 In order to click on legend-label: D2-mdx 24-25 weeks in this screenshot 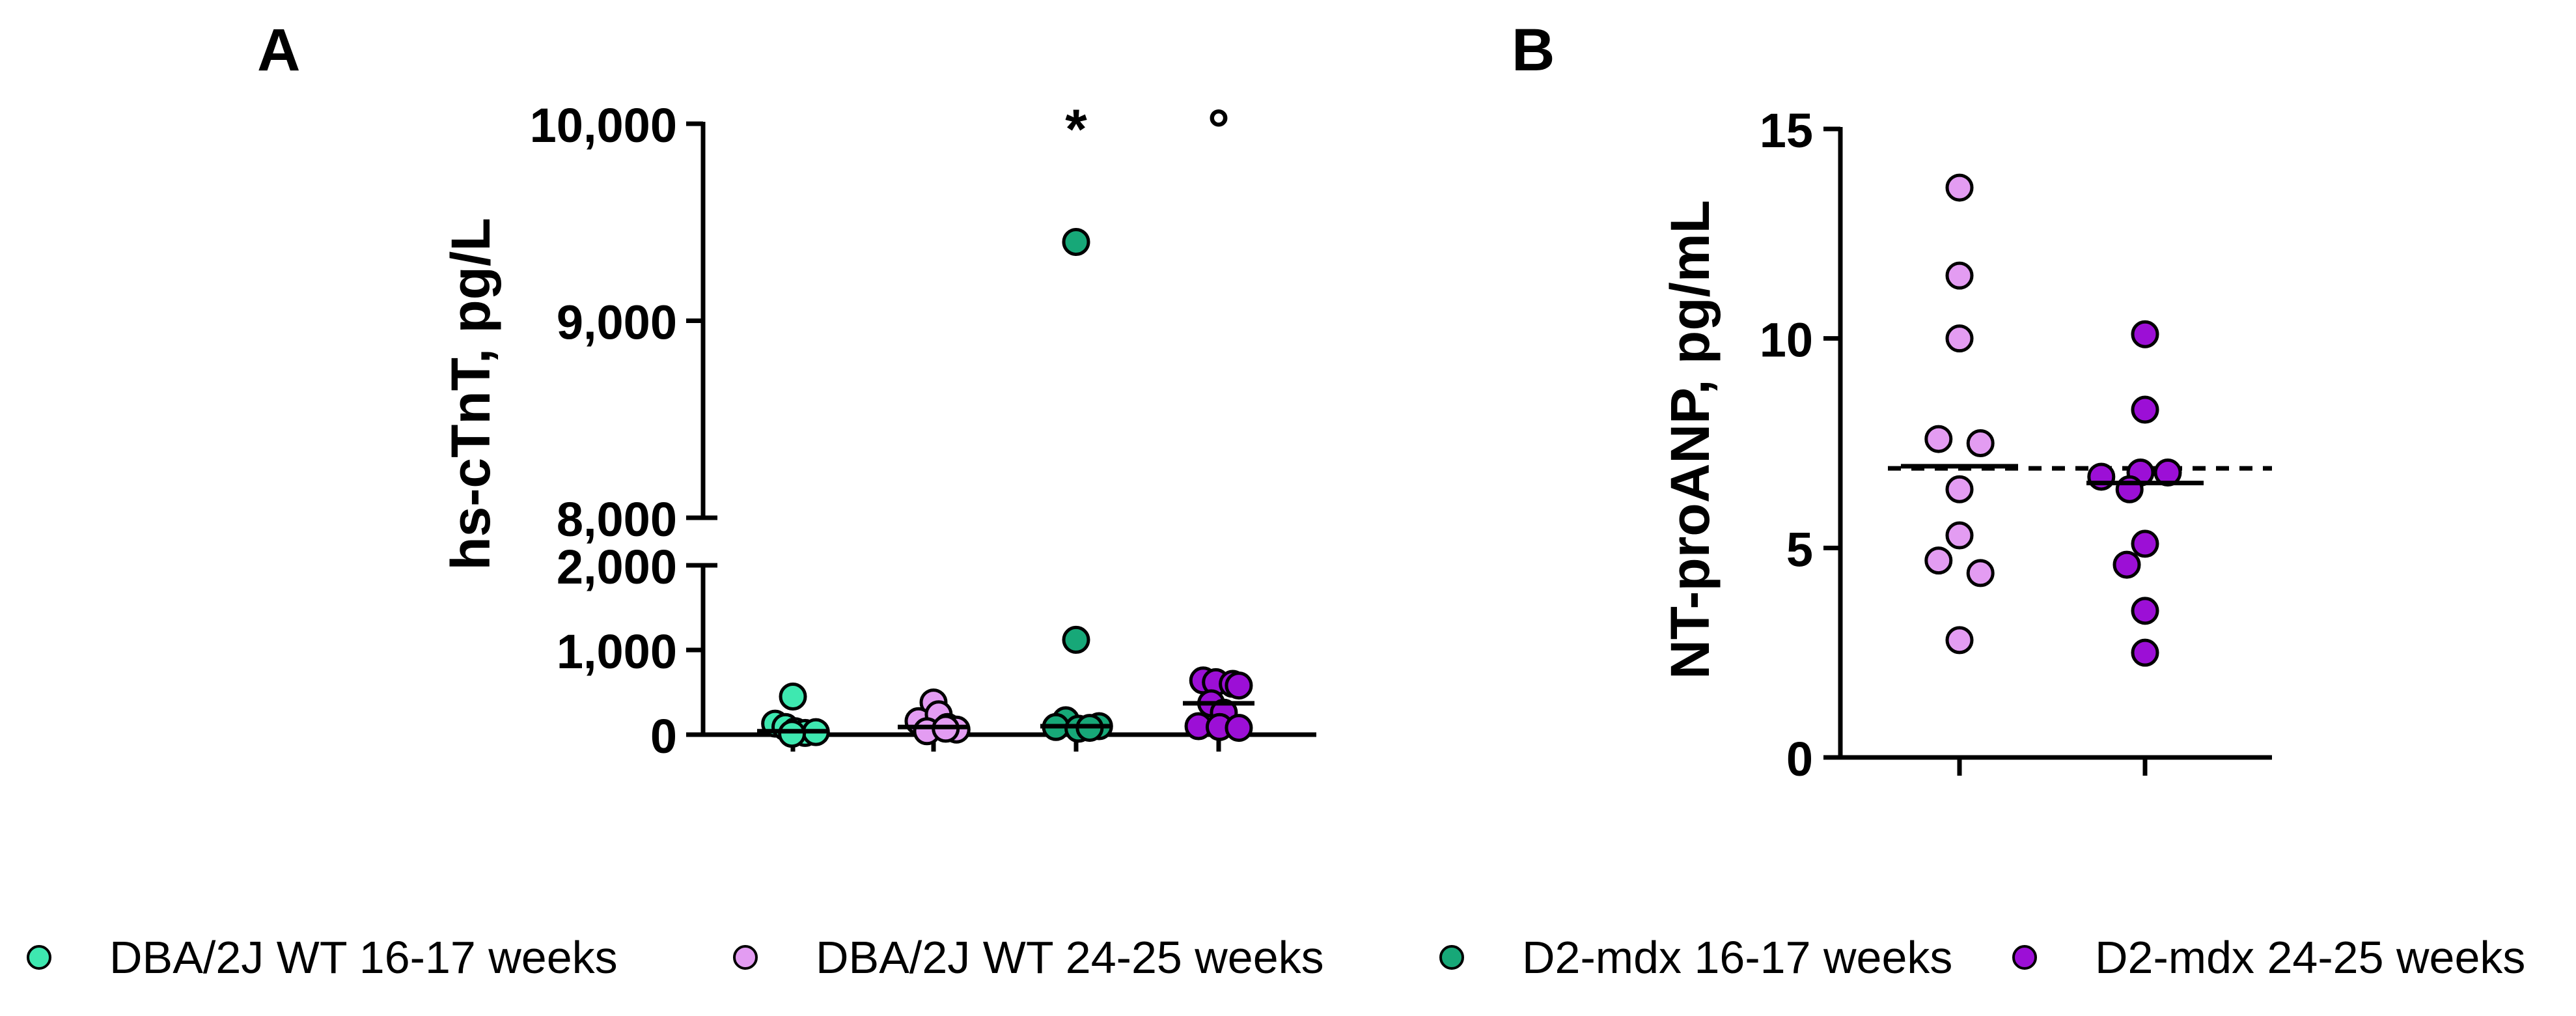, I will do `click(2310, 957)`.